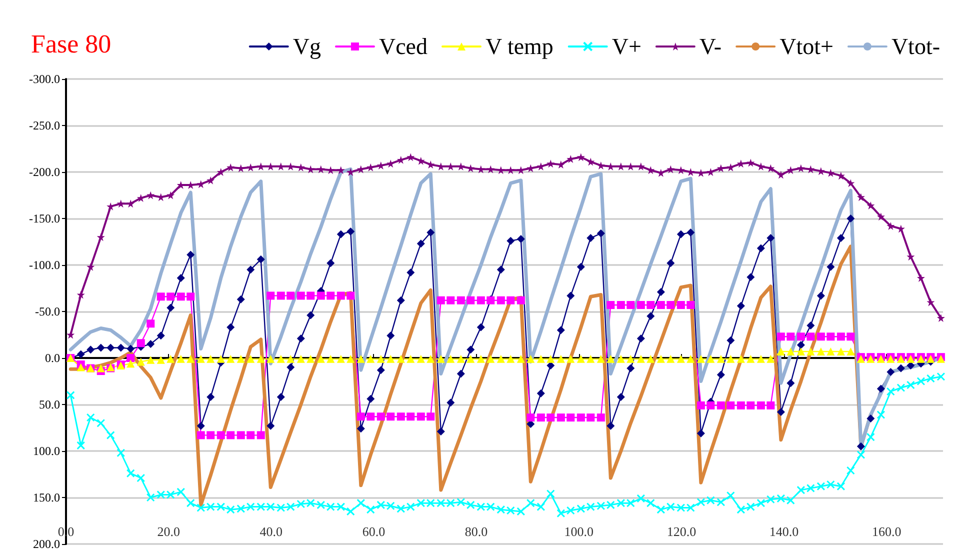  What do you see at coordinates (915, 46) in the screenshot?
I see `legend-label: Vtot-` at bounding box center [915, 46].